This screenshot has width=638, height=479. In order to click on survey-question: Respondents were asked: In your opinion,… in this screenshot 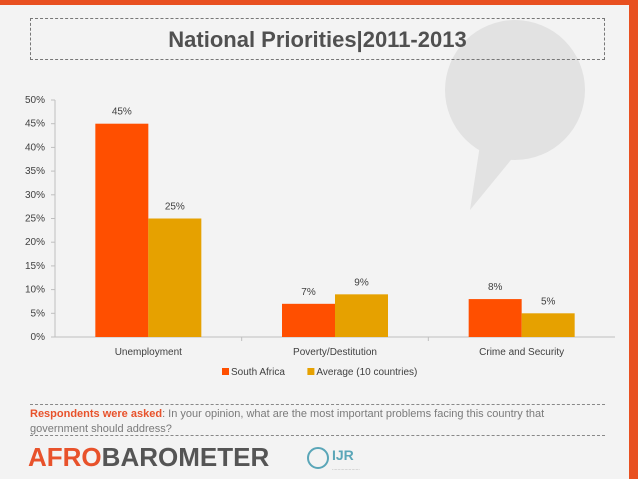, I will do `click(317, 420)`.